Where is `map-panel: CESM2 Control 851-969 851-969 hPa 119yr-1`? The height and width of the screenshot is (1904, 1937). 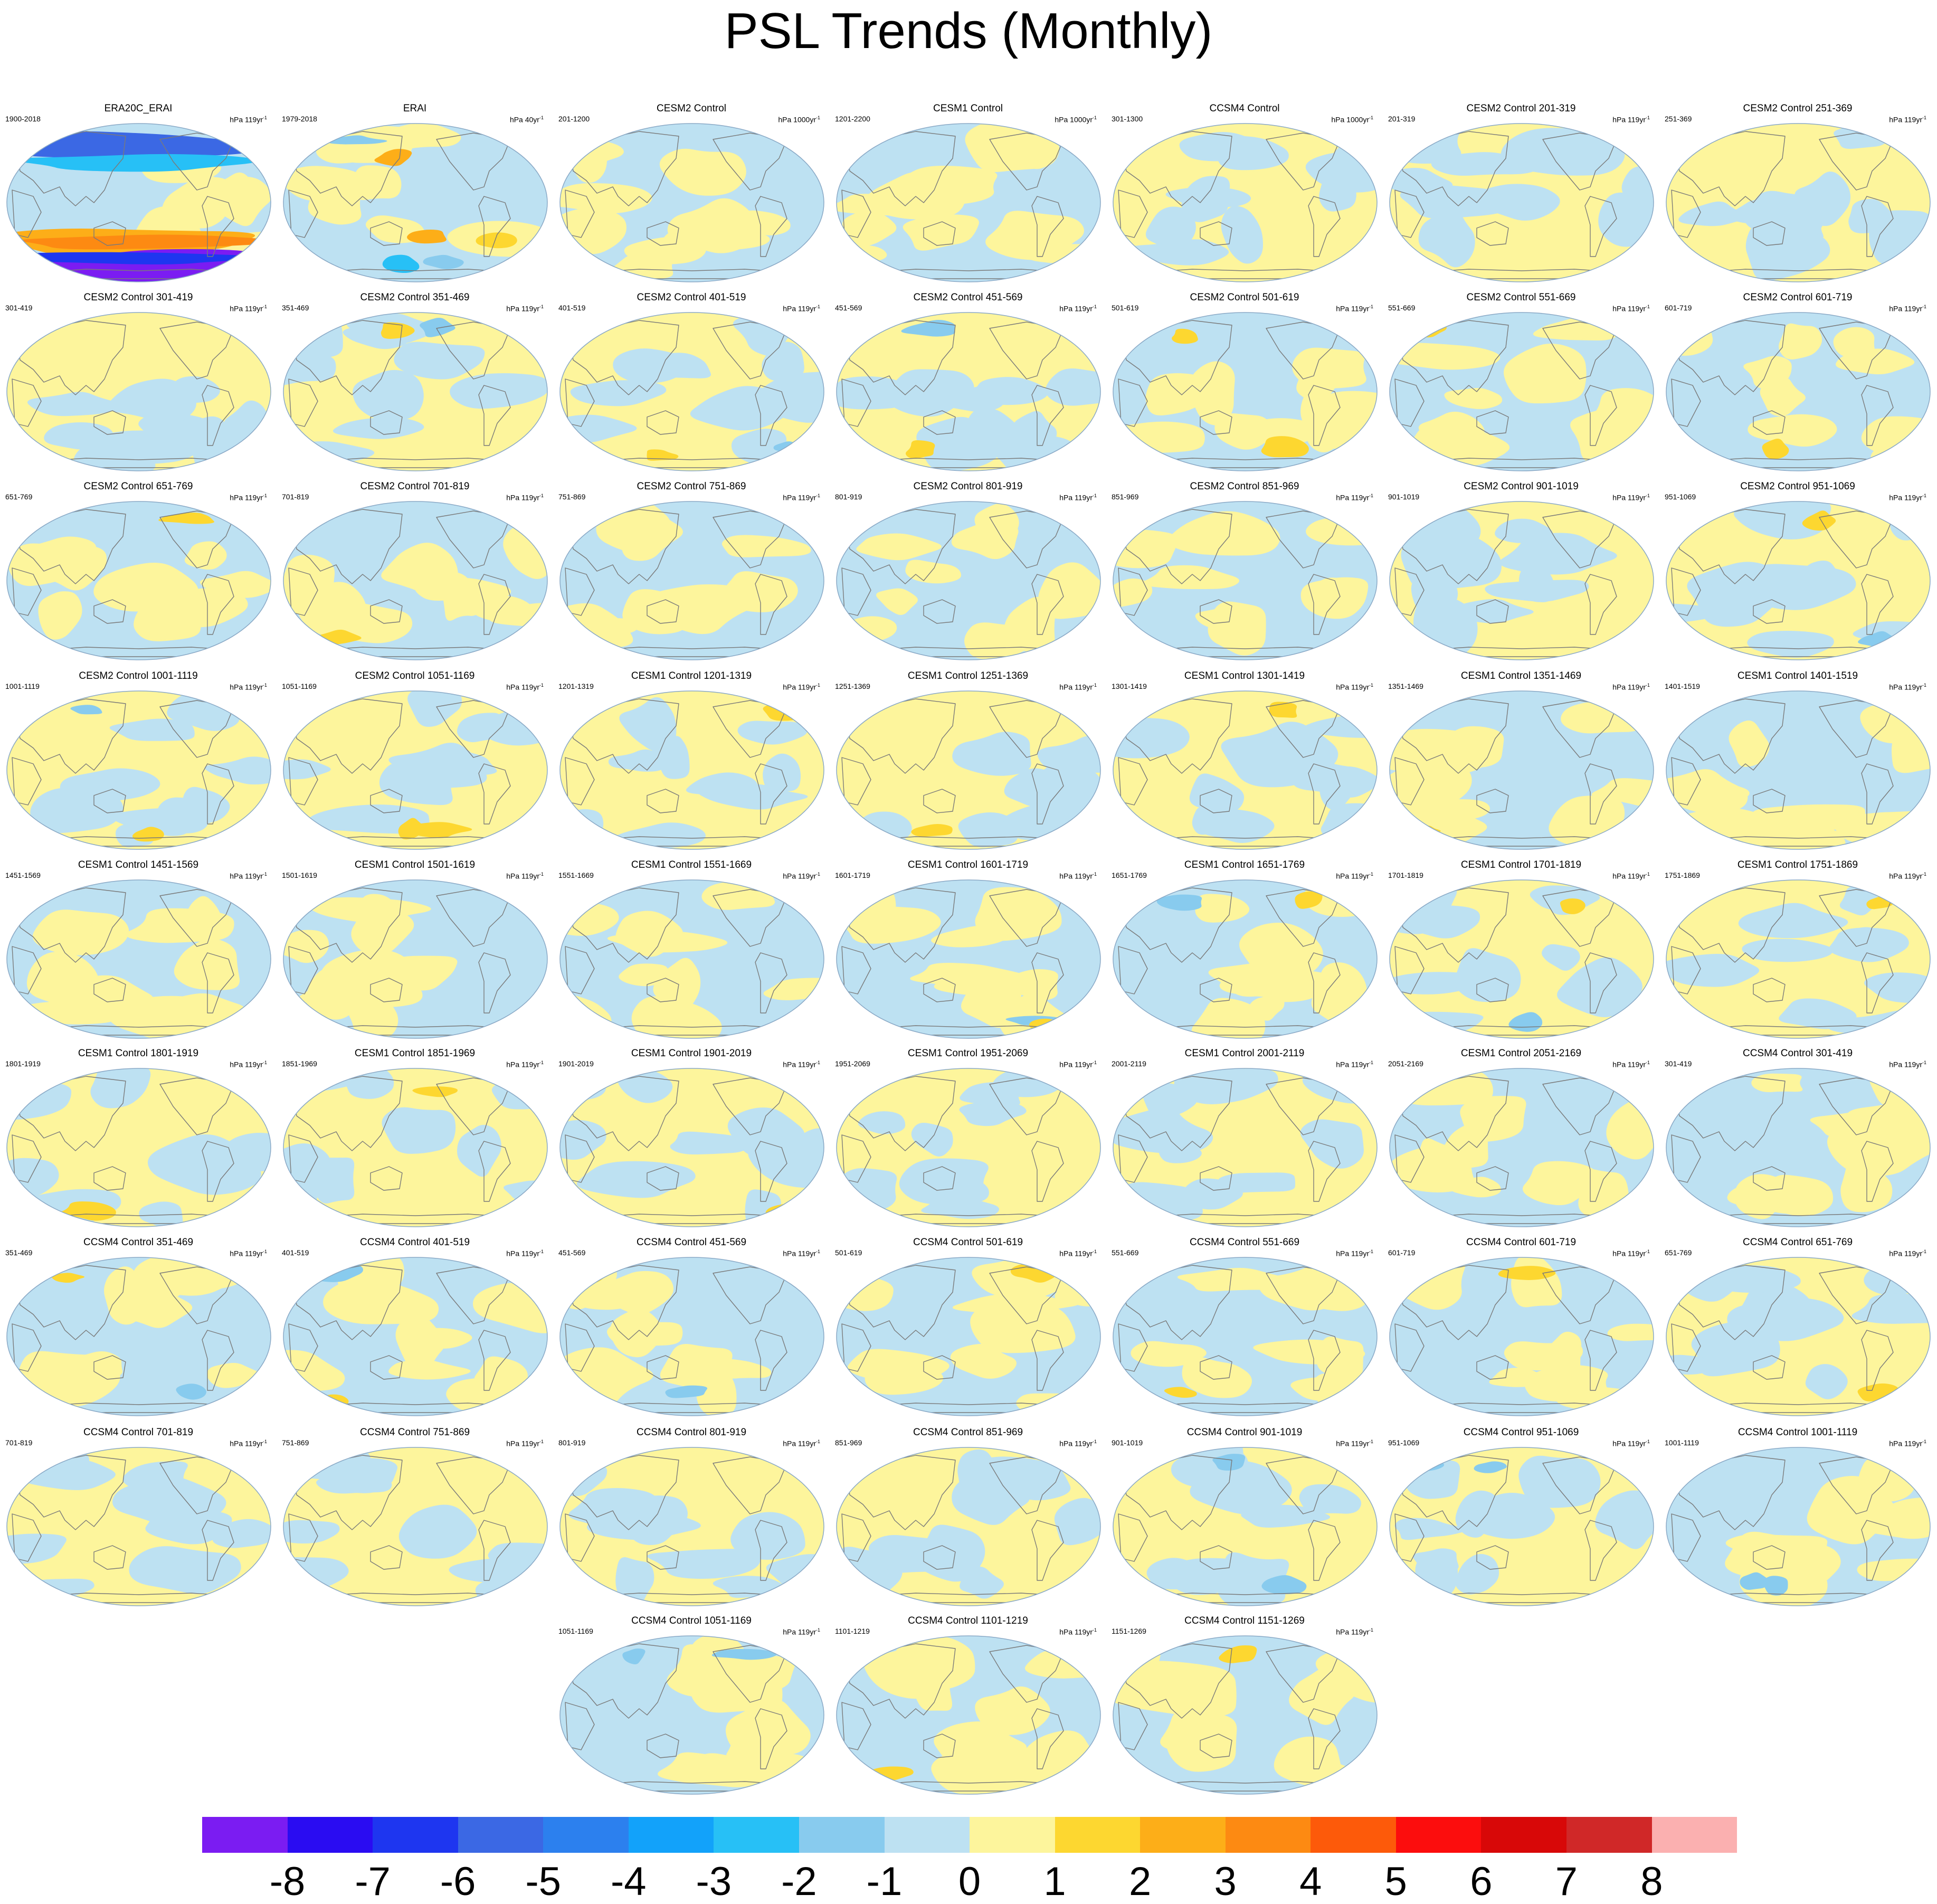 map-panel: CESM2 Control 851-969 851-969 hPa 119yr-1 is located at coordinates (1244, 573).